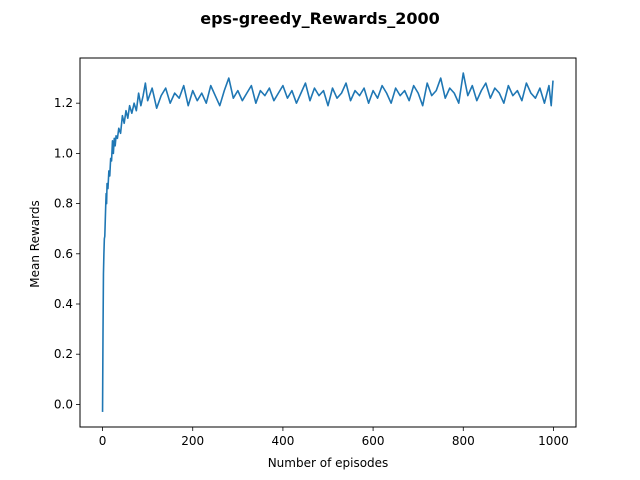  What do you see at coordinates (63, 204) in the screenshot?
I see `y-tick-label: 0.8` at bounding box center [63, 204].